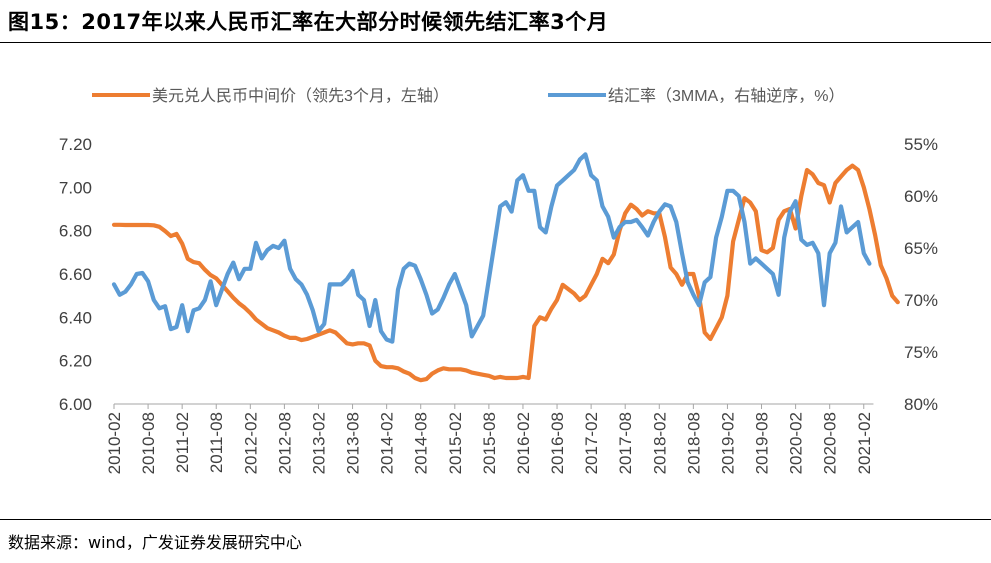 This screenshot has width=991, height=563. Describe the element at coordinates (625, 443) in the screenshot. I see `x-axis-tick-label: 2017-08` at that location.